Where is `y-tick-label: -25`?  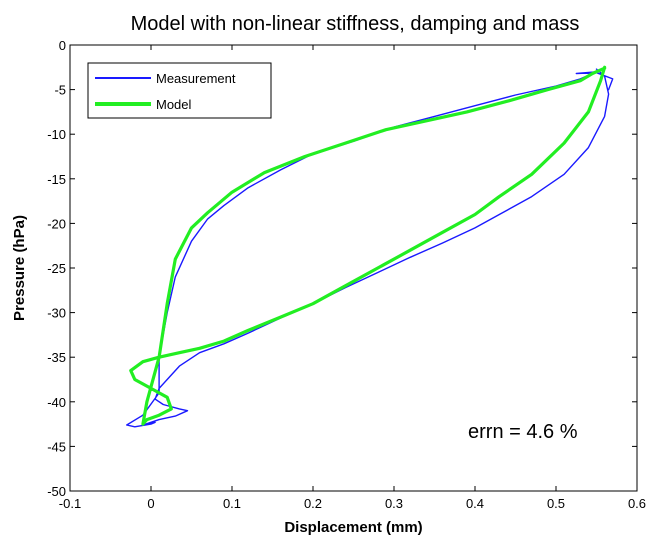 y-tick-label: -25 is located at coordinates (56, 268).